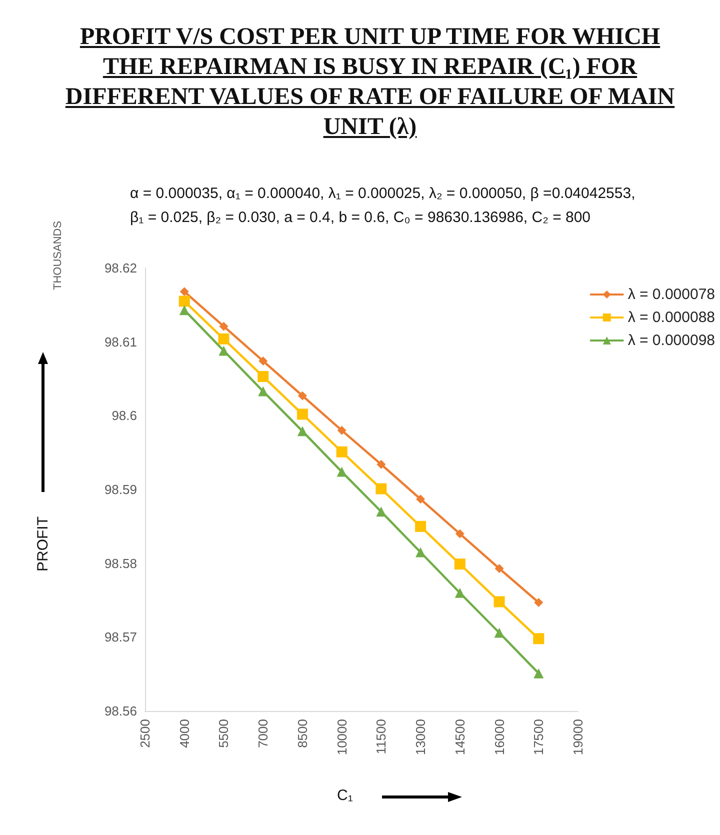 The image size is (720, 835). What do you see at coordinates (460, 737) in the screenshot?
I see `x-tick-label: 14500` at bounding box center [460, 737].